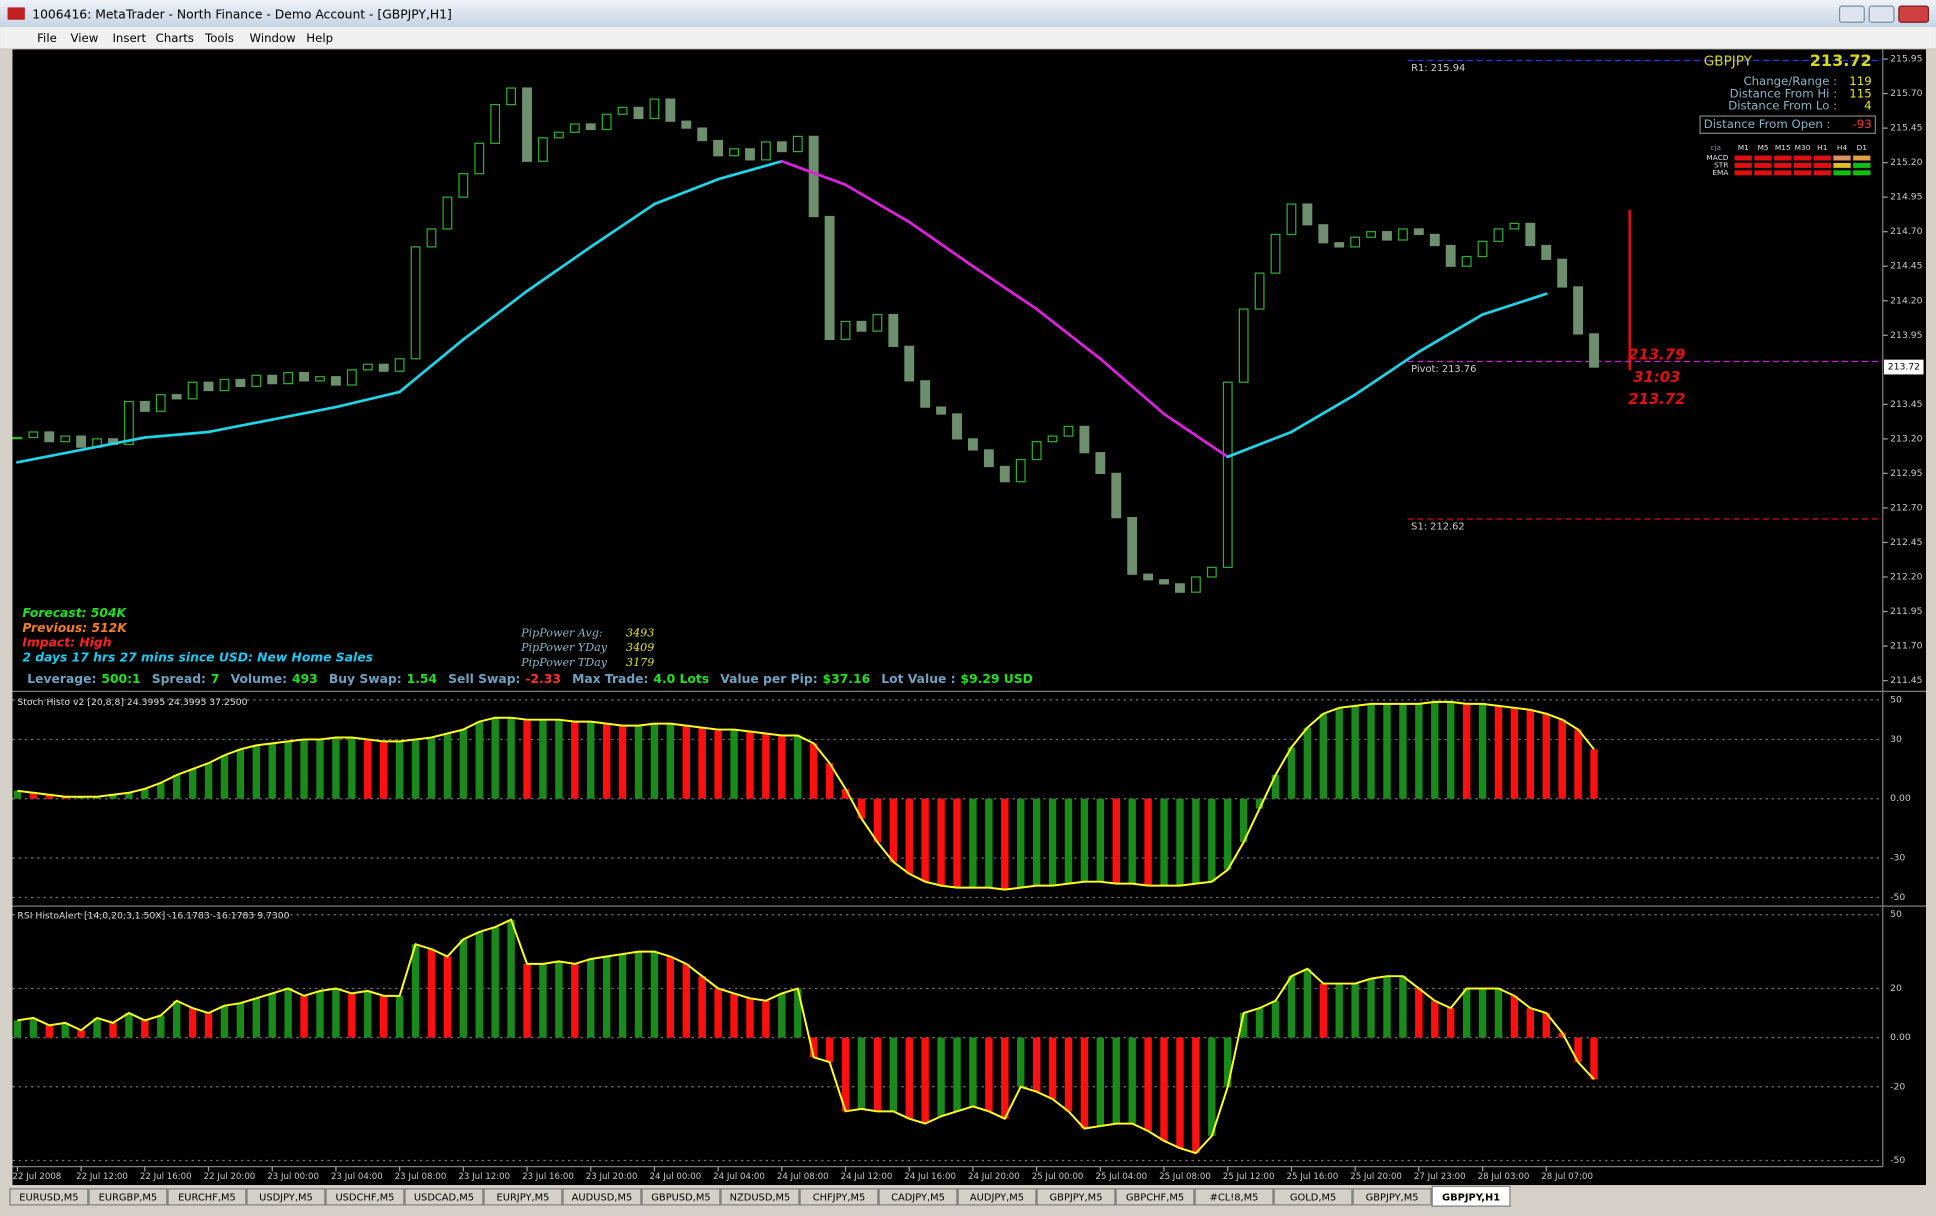 This screenshot has width=1936, height=1216. I want to click on menu-item: Tools, so click(219, 38).